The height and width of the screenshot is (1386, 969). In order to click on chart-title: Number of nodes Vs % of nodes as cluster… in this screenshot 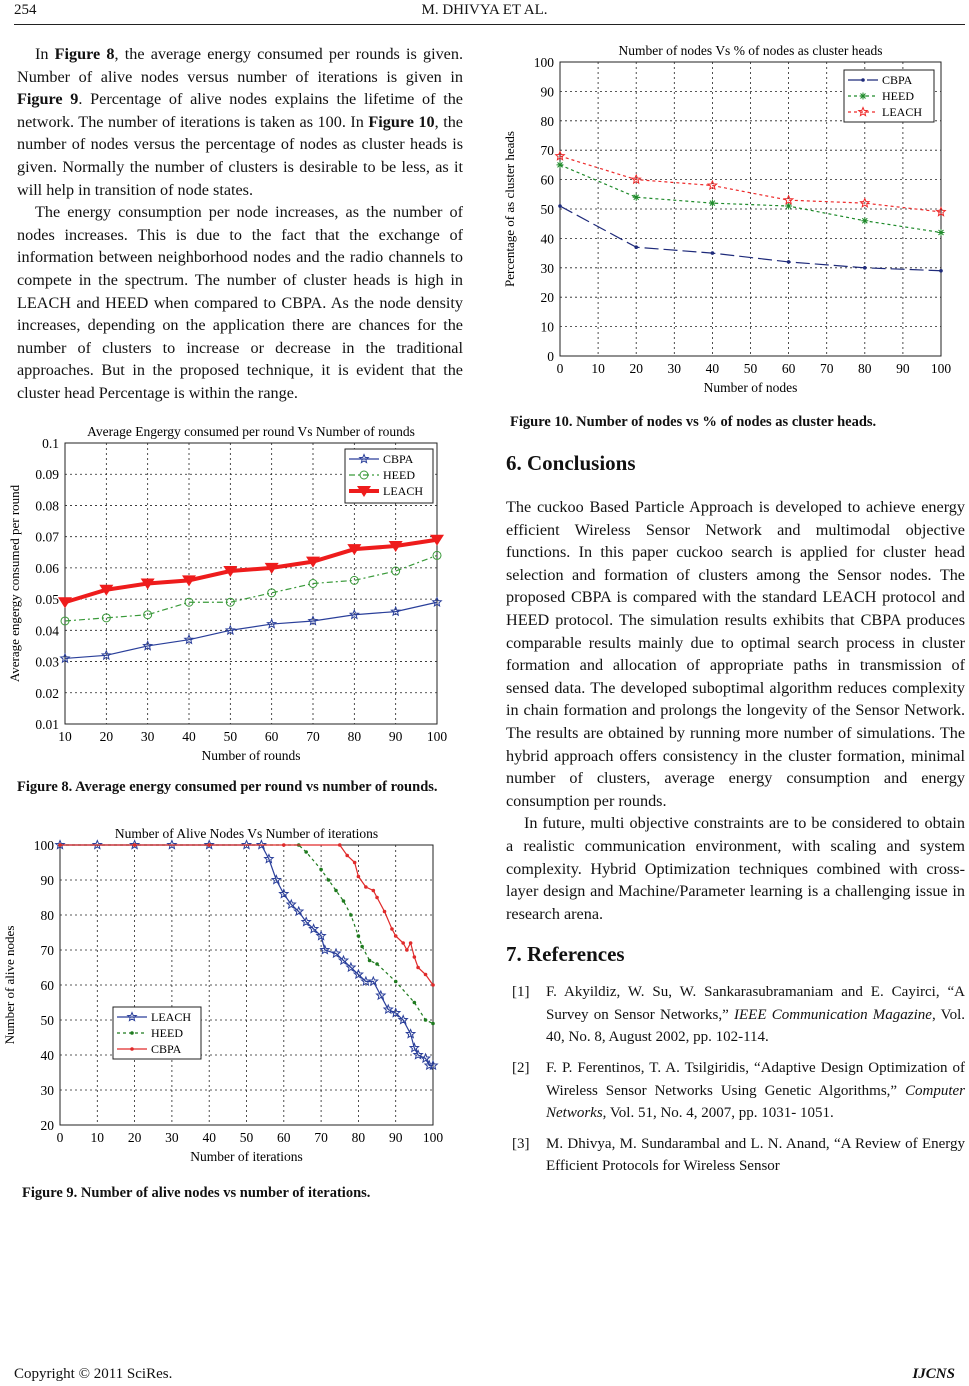, I will do `click(750, 50)`.